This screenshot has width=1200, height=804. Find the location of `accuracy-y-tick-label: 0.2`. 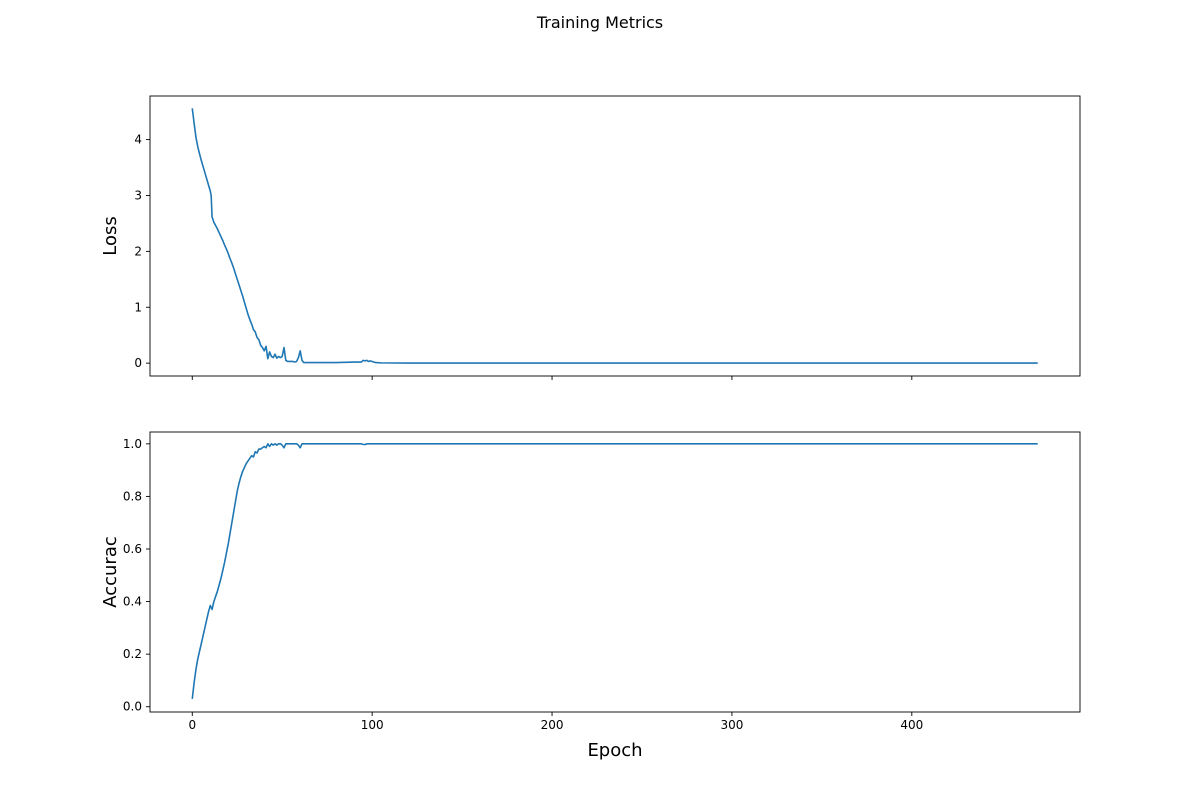

accuracy-y-tick-label: 0.2 is located at coordinates (132, 654).